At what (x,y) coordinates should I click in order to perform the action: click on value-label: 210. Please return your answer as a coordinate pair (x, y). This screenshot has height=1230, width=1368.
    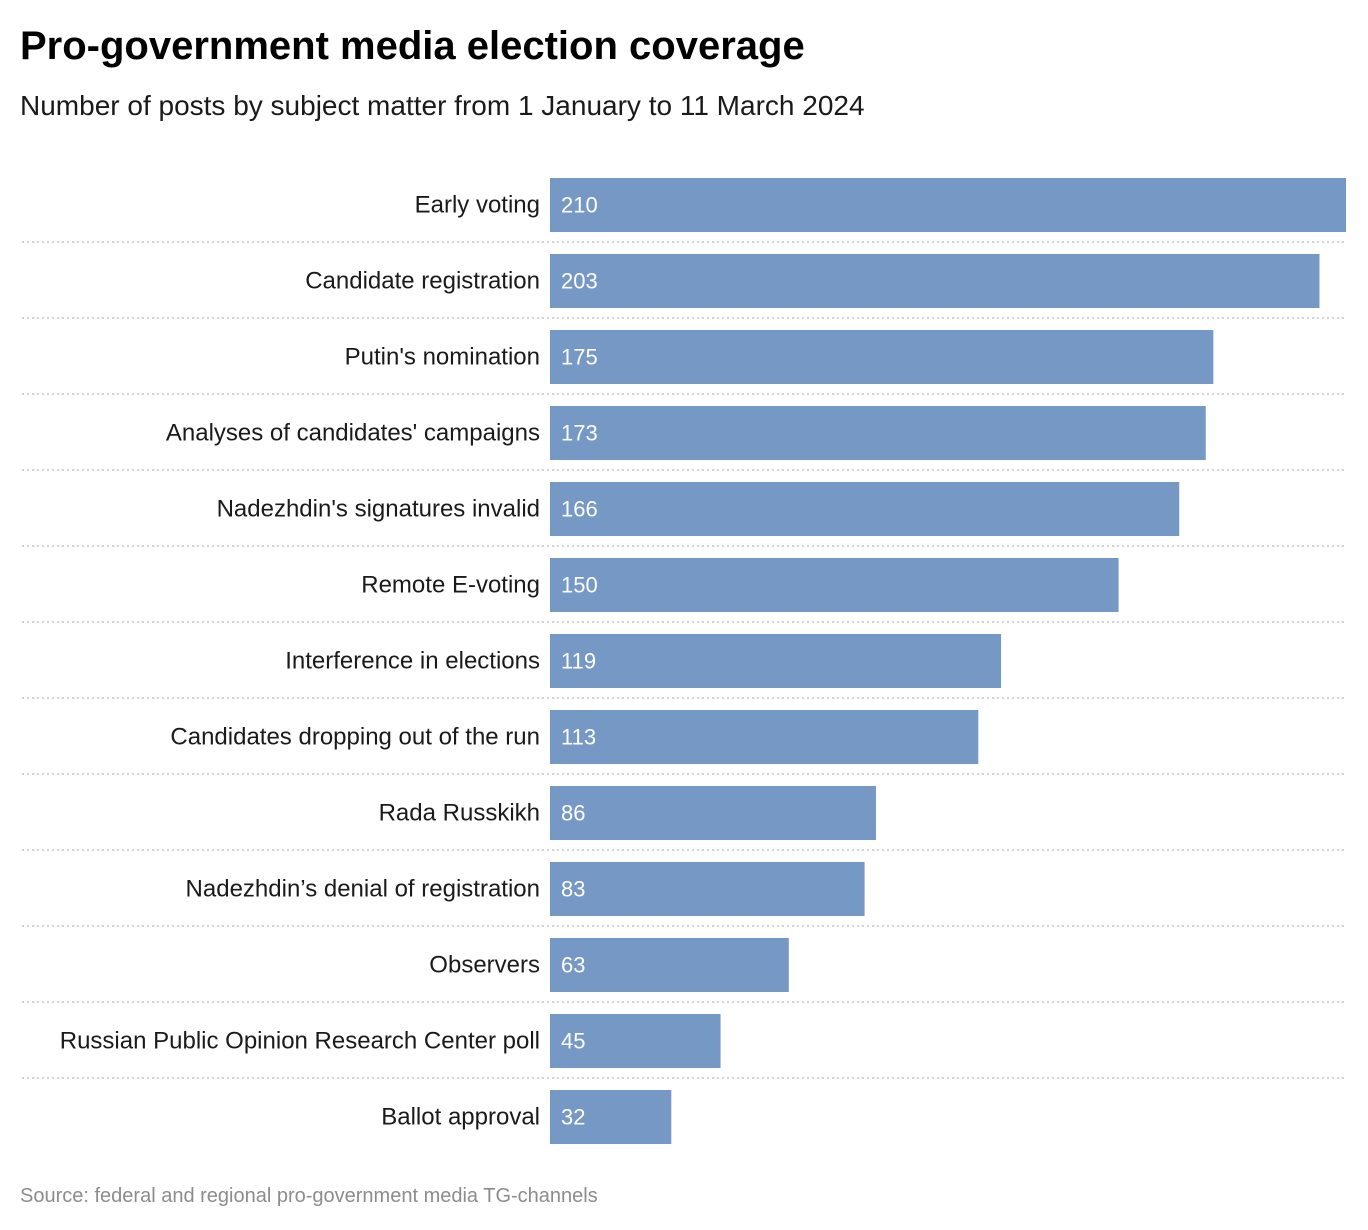
    Looking at the image, I should click on (579, 205).